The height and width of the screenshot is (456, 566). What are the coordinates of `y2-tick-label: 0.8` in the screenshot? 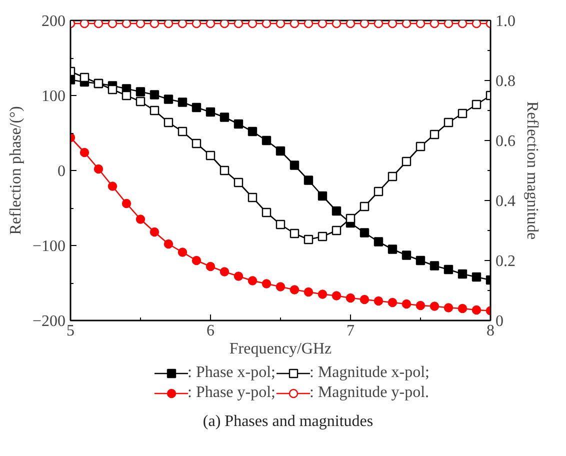 It's located at (506, 81).